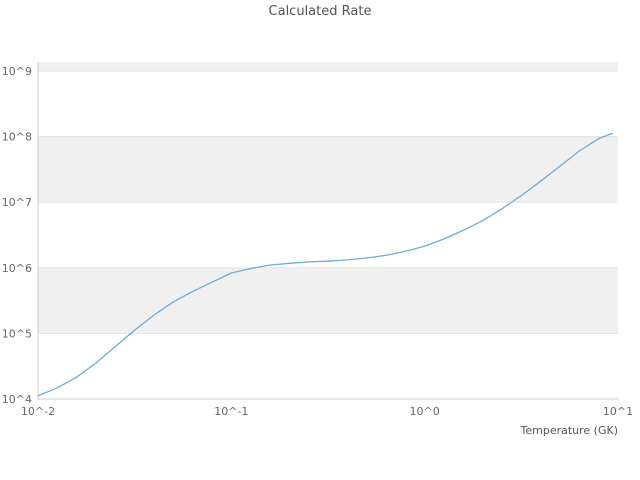 The image size is (640, 480). Describe the element at coordinates (17, 71) in the screenshot. I see `y-tick-label: 10^9` at that location.